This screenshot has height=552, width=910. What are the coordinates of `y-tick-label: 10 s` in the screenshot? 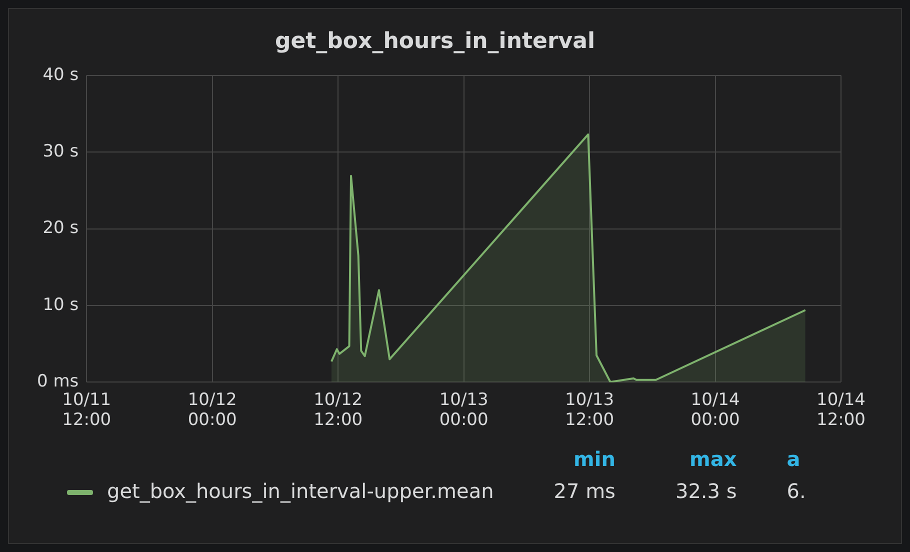 It's located at (60, 304).